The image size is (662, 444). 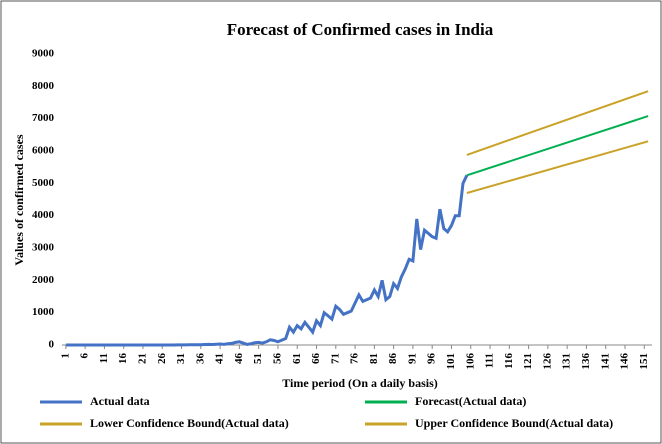 What do you see at coordinates (120, 401) in the screenshot?
I see `legend-label: Actual data` at bounding box center [120, 401].